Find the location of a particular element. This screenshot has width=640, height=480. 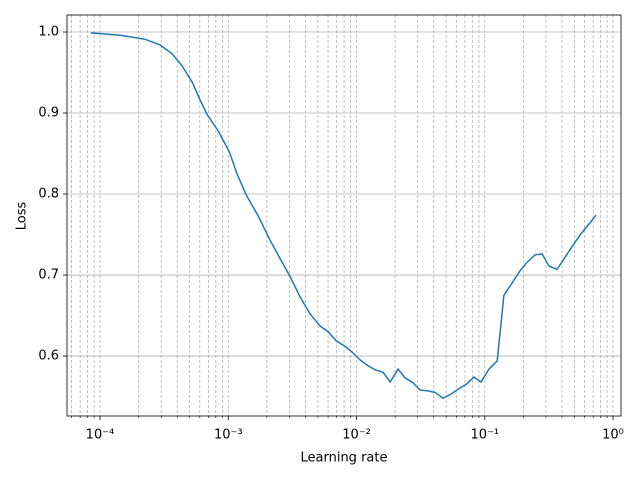

y-tick-label: 0.6 is located at coordinates (48, 356).